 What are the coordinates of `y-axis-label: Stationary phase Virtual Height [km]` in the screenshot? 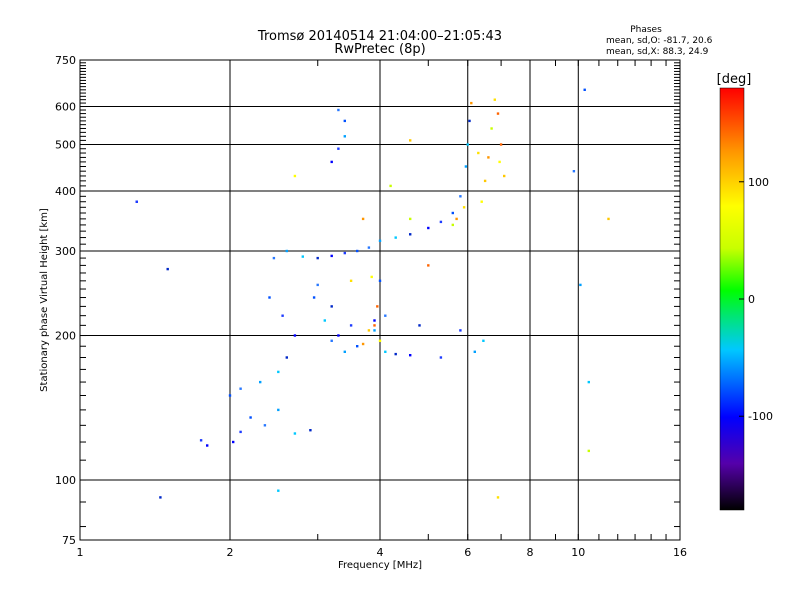 It's located at (44, 300).